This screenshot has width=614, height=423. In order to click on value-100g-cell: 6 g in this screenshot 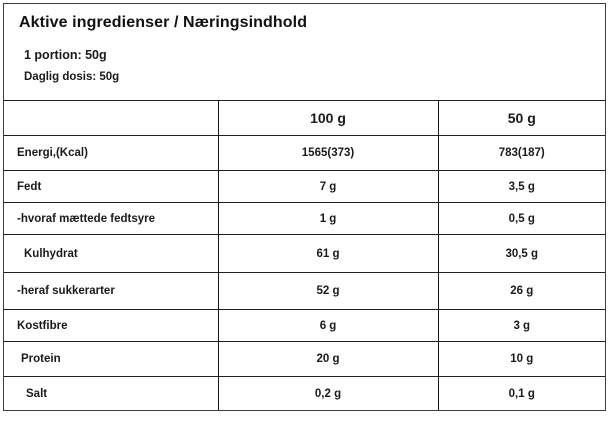, I will do `click(327, 325)`.